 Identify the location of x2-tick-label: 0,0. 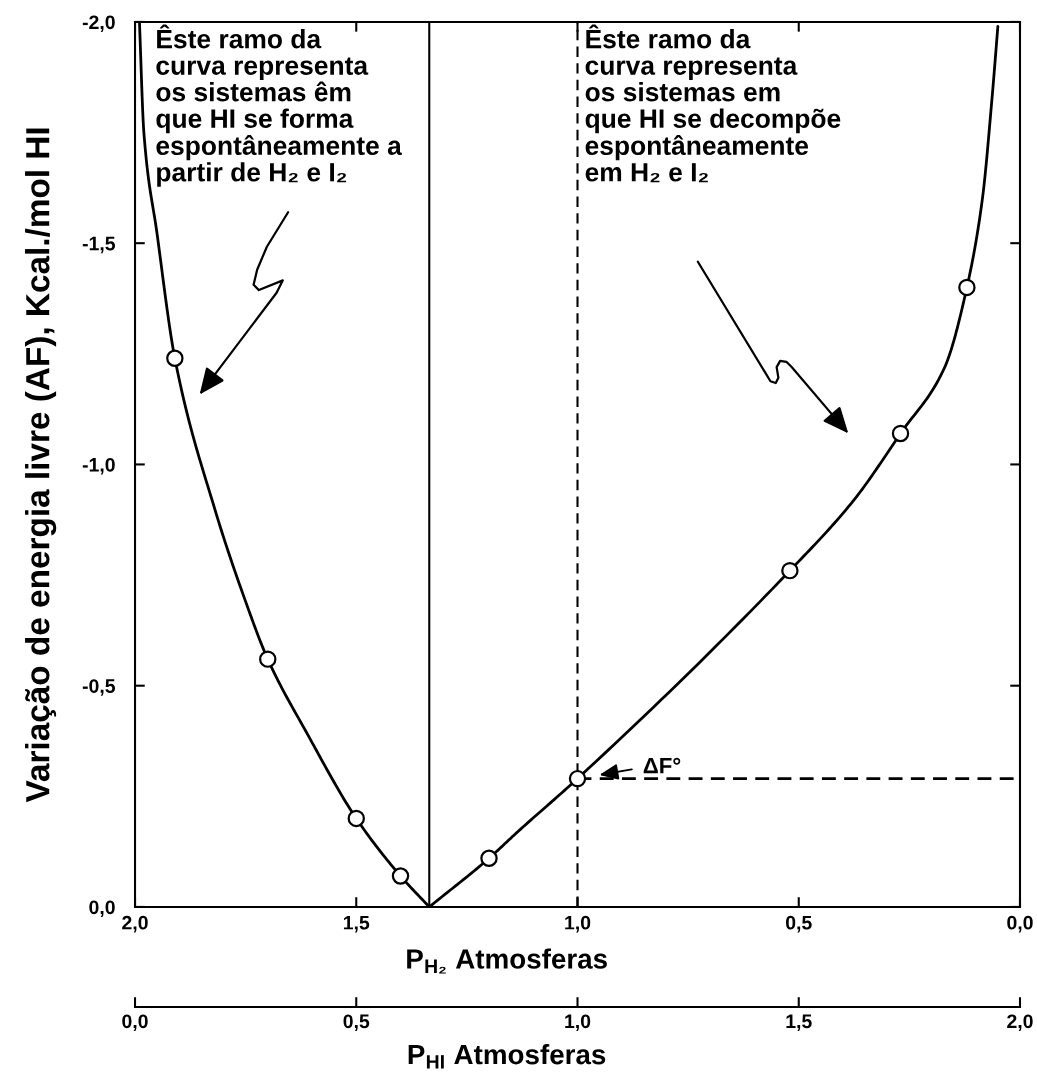
(135, 1022).